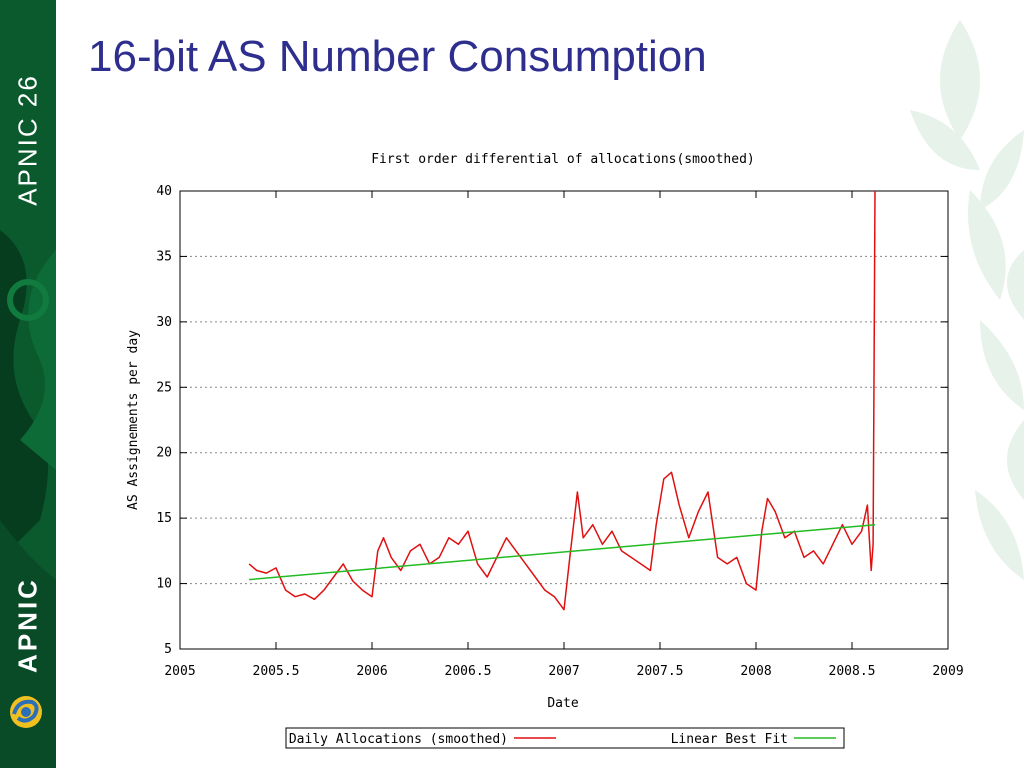 The image size is (1024, 768). What do you see at coordinates (660, 671) in the screenshot?
I see `x-tick-label: 2007.5` at bounding box center [660, 671].